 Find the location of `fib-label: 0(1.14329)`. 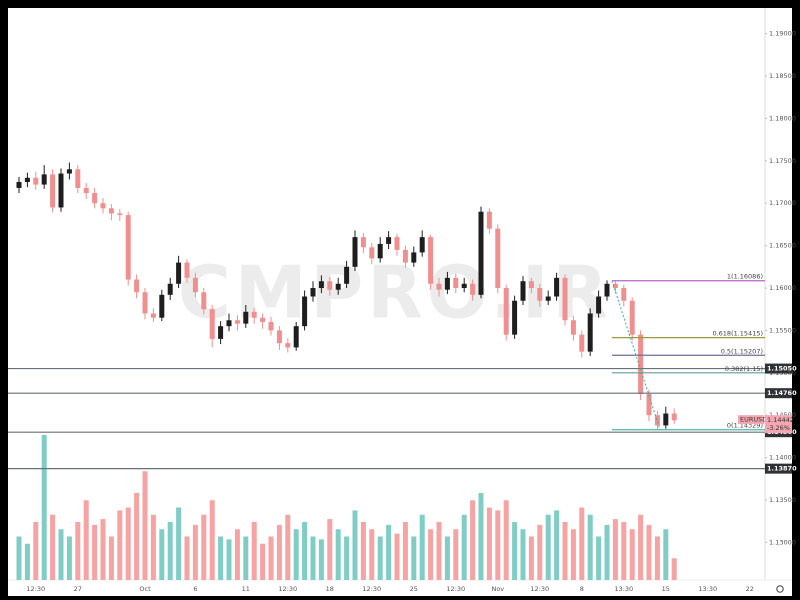

fib-label: 0(1.14329) is located at coordinates (745, 426).